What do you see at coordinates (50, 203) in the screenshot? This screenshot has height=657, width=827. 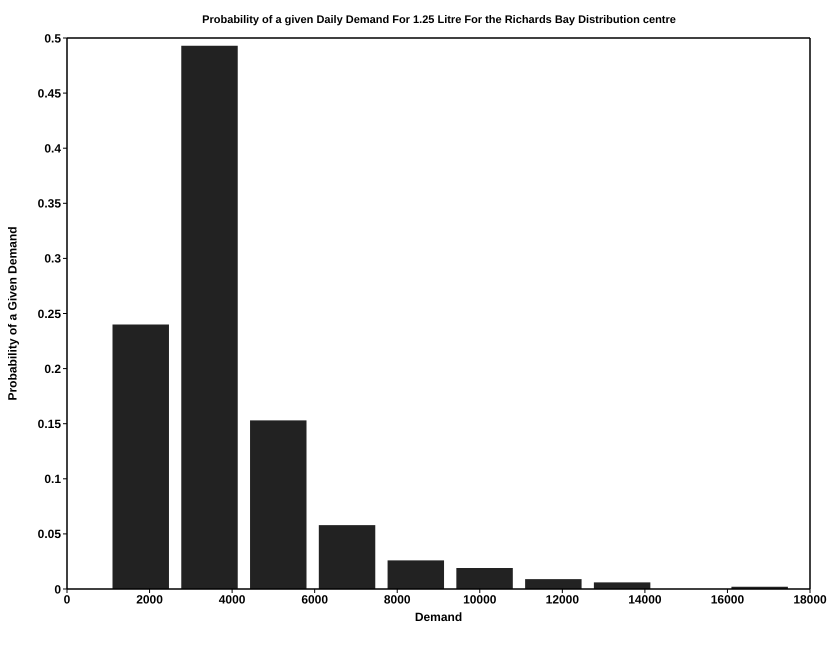 I see `y-tick-label: 0.35` at bounding box center [50, 203].